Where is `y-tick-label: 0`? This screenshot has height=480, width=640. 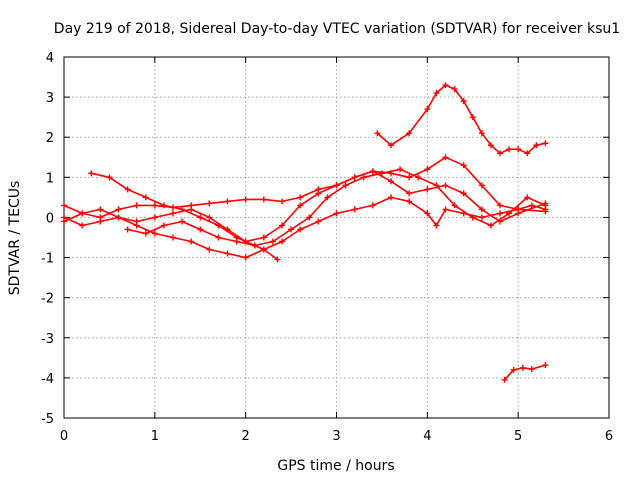
y-tick-label: 0 is located at coordinates (50, 218).